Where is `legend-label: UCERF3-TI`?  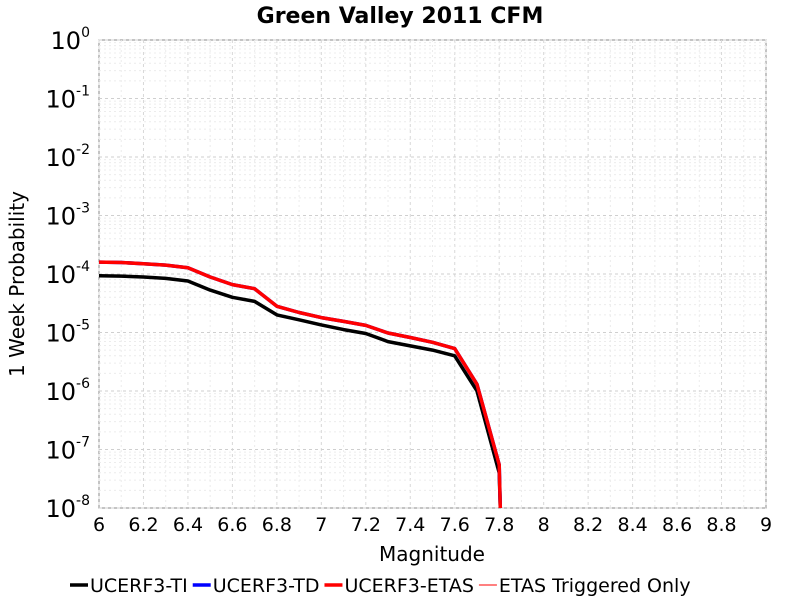
legend-label: UCERF3-TI is located at coordinates (139, 586).